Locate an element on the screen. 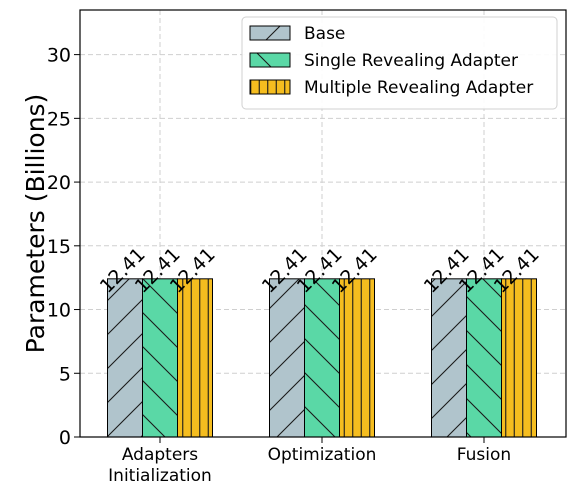 Image resolution: width=567 pixels, height=490 pixels. x-tick-label: Optimization is located at coordinates (322, 455).